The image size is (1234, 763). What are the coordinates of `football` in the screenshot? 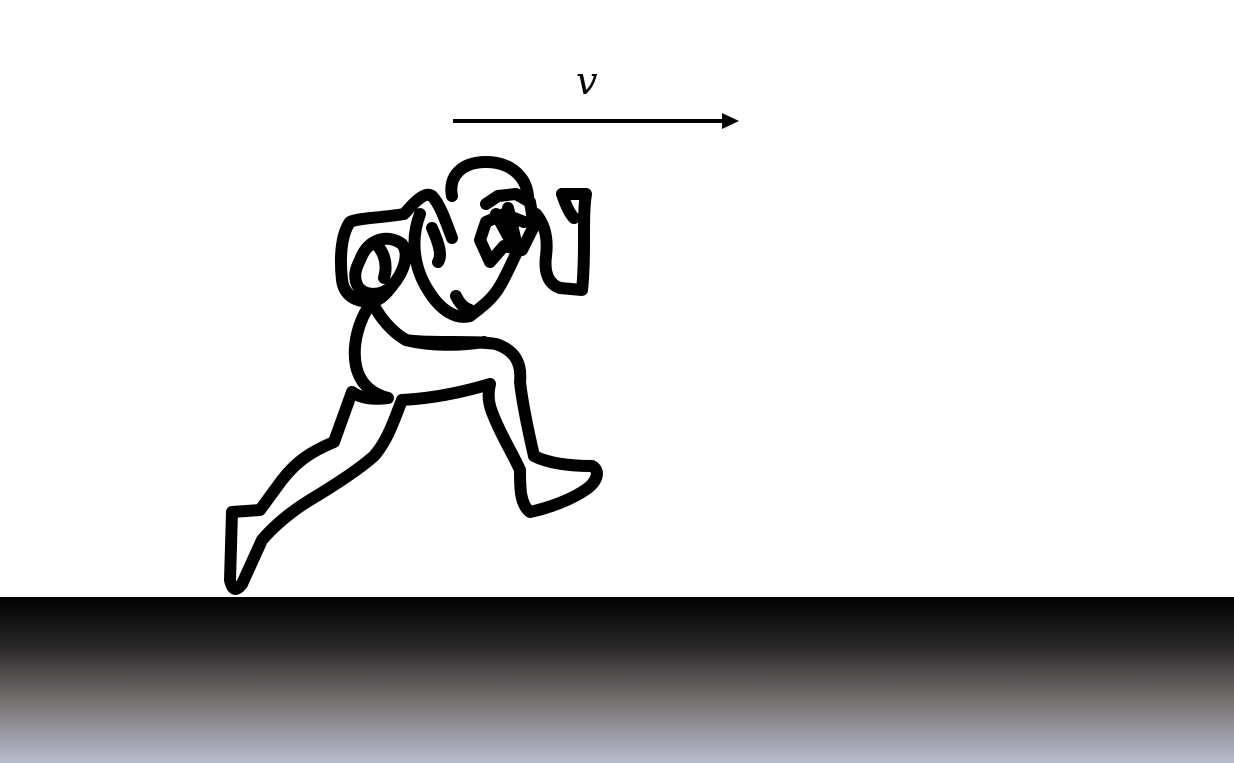 It's located at (380, 266).